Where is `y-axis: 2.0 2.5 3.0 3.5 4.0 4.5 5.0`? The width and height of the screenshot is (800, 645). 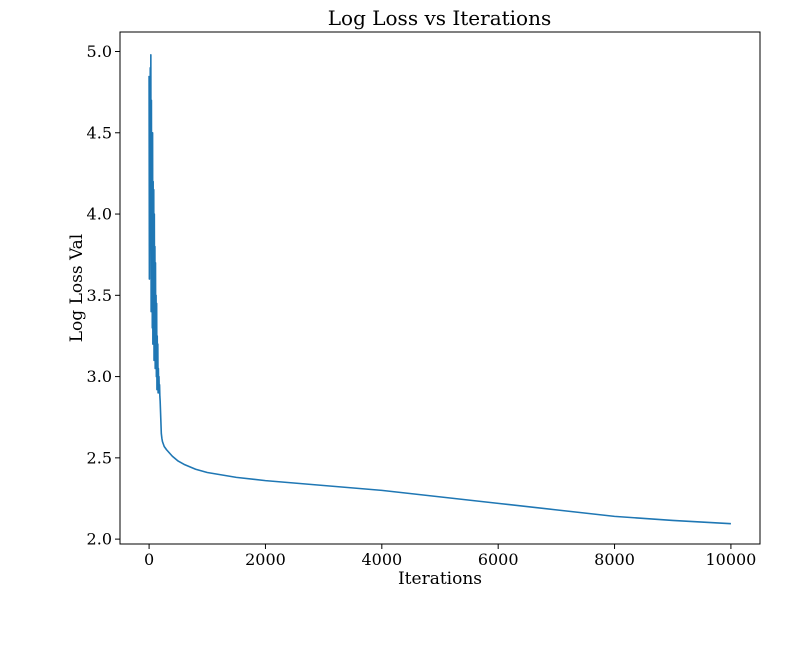
y-axis: 2.0 2.5 3.0 3.5 4.0 4.5 5.0 is located at coordinates (103, 295).